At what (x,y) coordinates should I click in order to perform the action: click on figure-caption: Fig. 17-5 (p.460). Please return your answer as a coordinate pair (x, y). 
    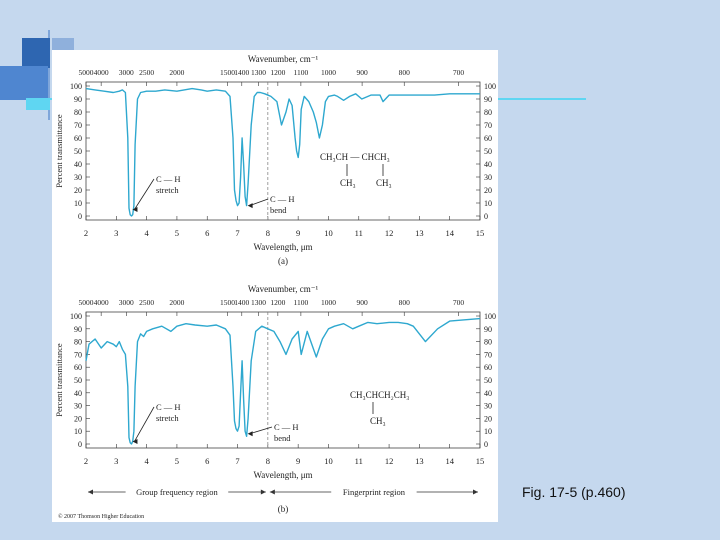
    Looking at the image, I should click on (574, 492).